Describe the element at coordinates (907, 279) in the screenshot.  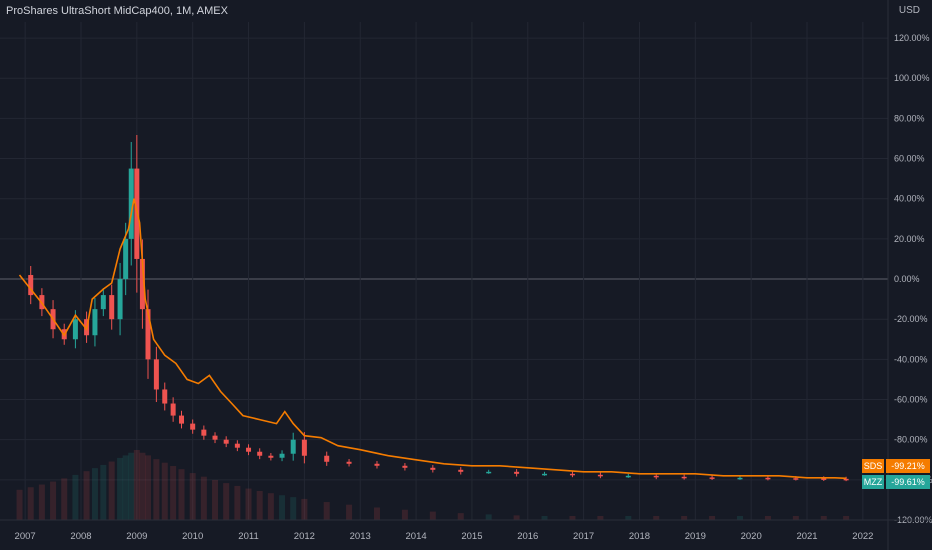
I see `y-tick-label: 0.00%` at that location.